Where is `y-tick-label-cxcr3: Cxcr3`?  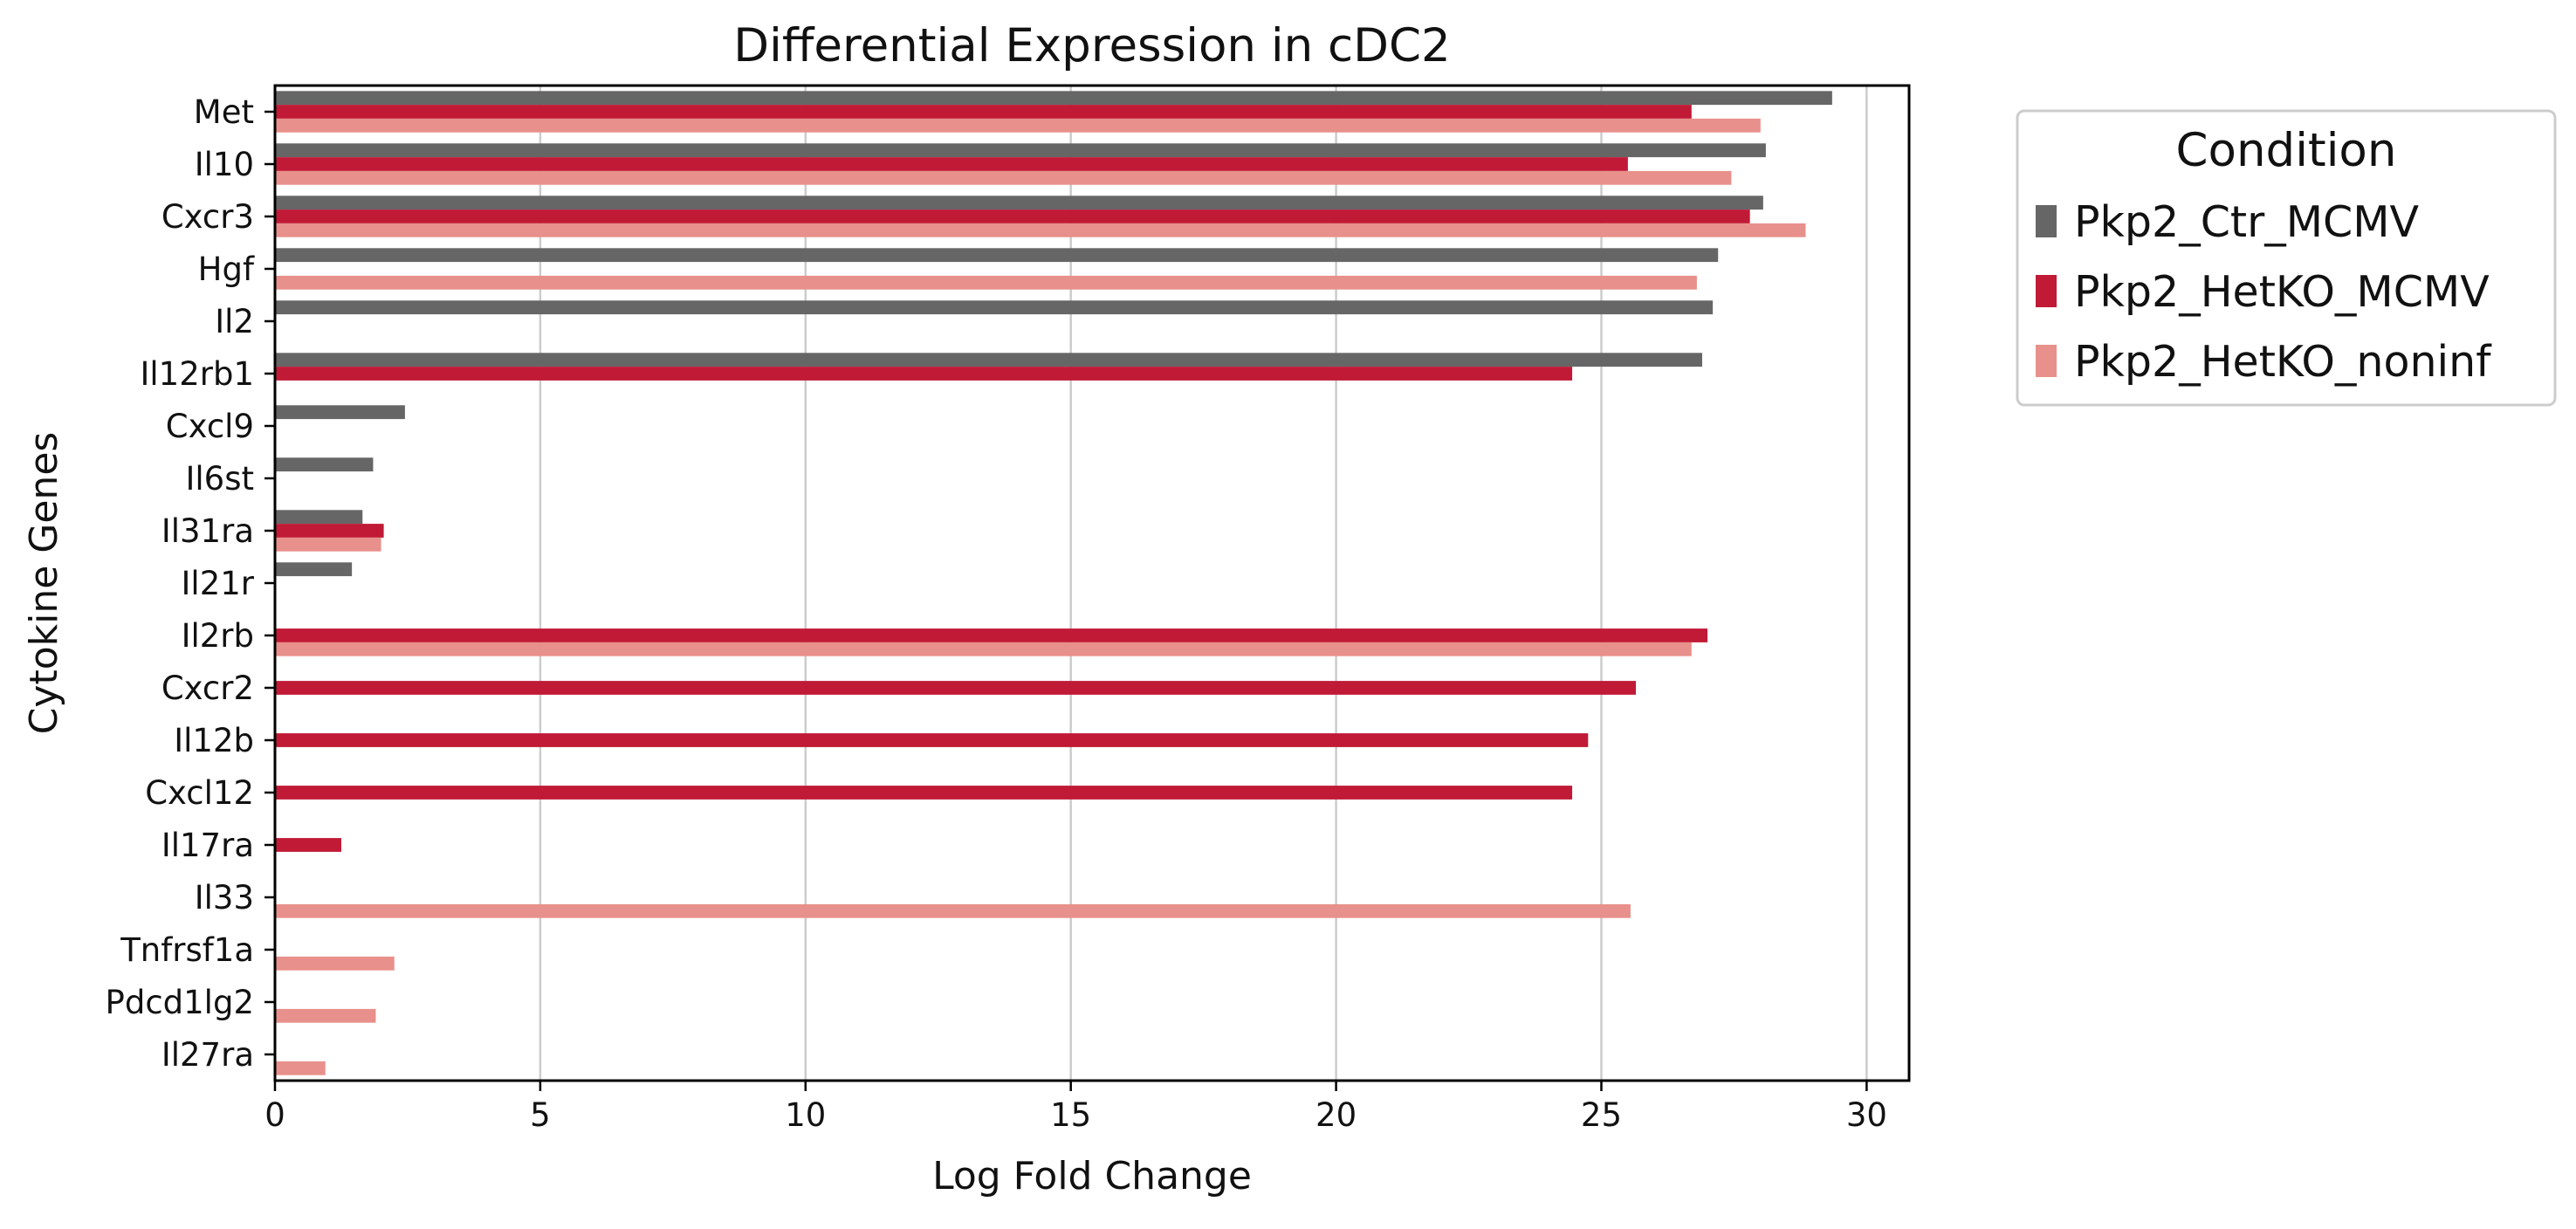
y-tick-label-cxcr3: Cxcr3 is located at coordinates (208, 217).